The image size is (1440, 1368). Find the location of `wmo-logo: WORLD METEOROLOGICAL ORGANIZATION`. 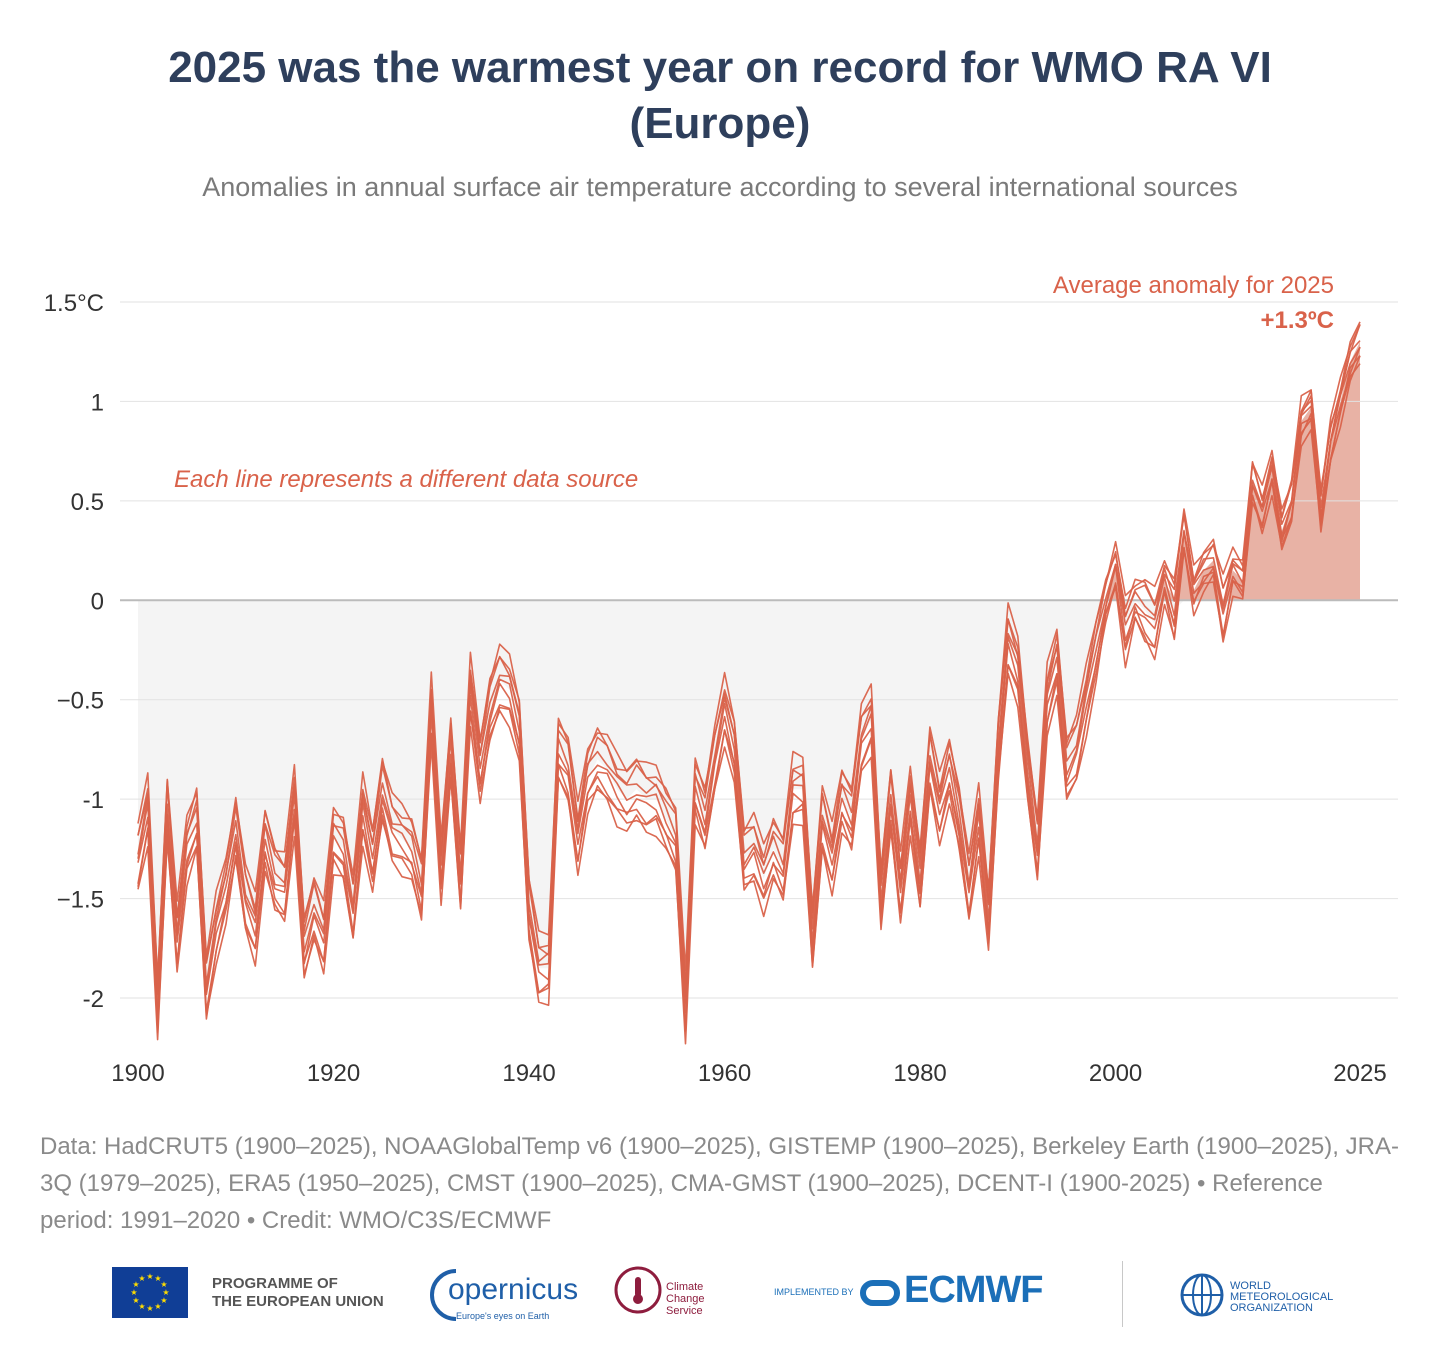

wmo-logo: WORLD METEOROLOGICAL ORGANIZATION is located at coordinates (1268, 1295).